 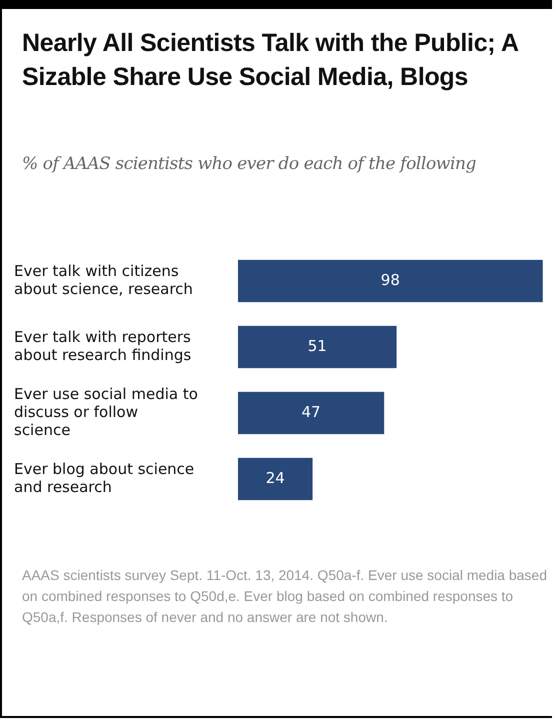 I want to click on y-tick-label: Ever talk with reporters about research findings, so click(x=103, y=346).